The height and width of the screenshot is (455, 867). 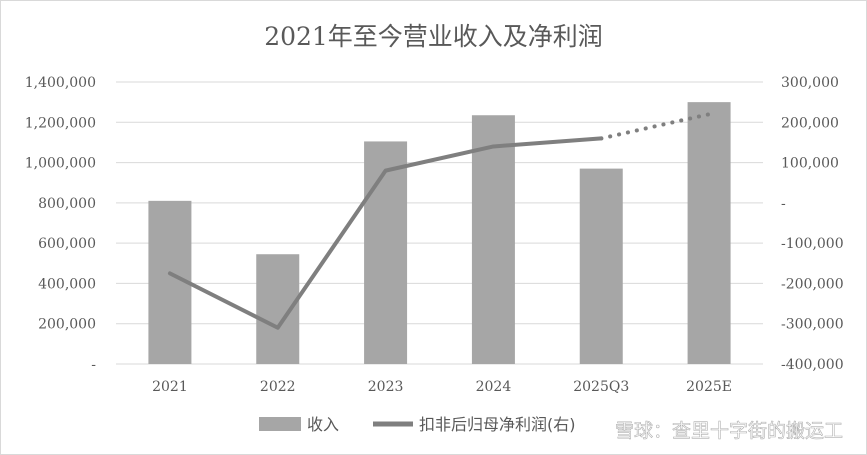 I want to click on right-tick-label: -, so click(x=783, y=204).